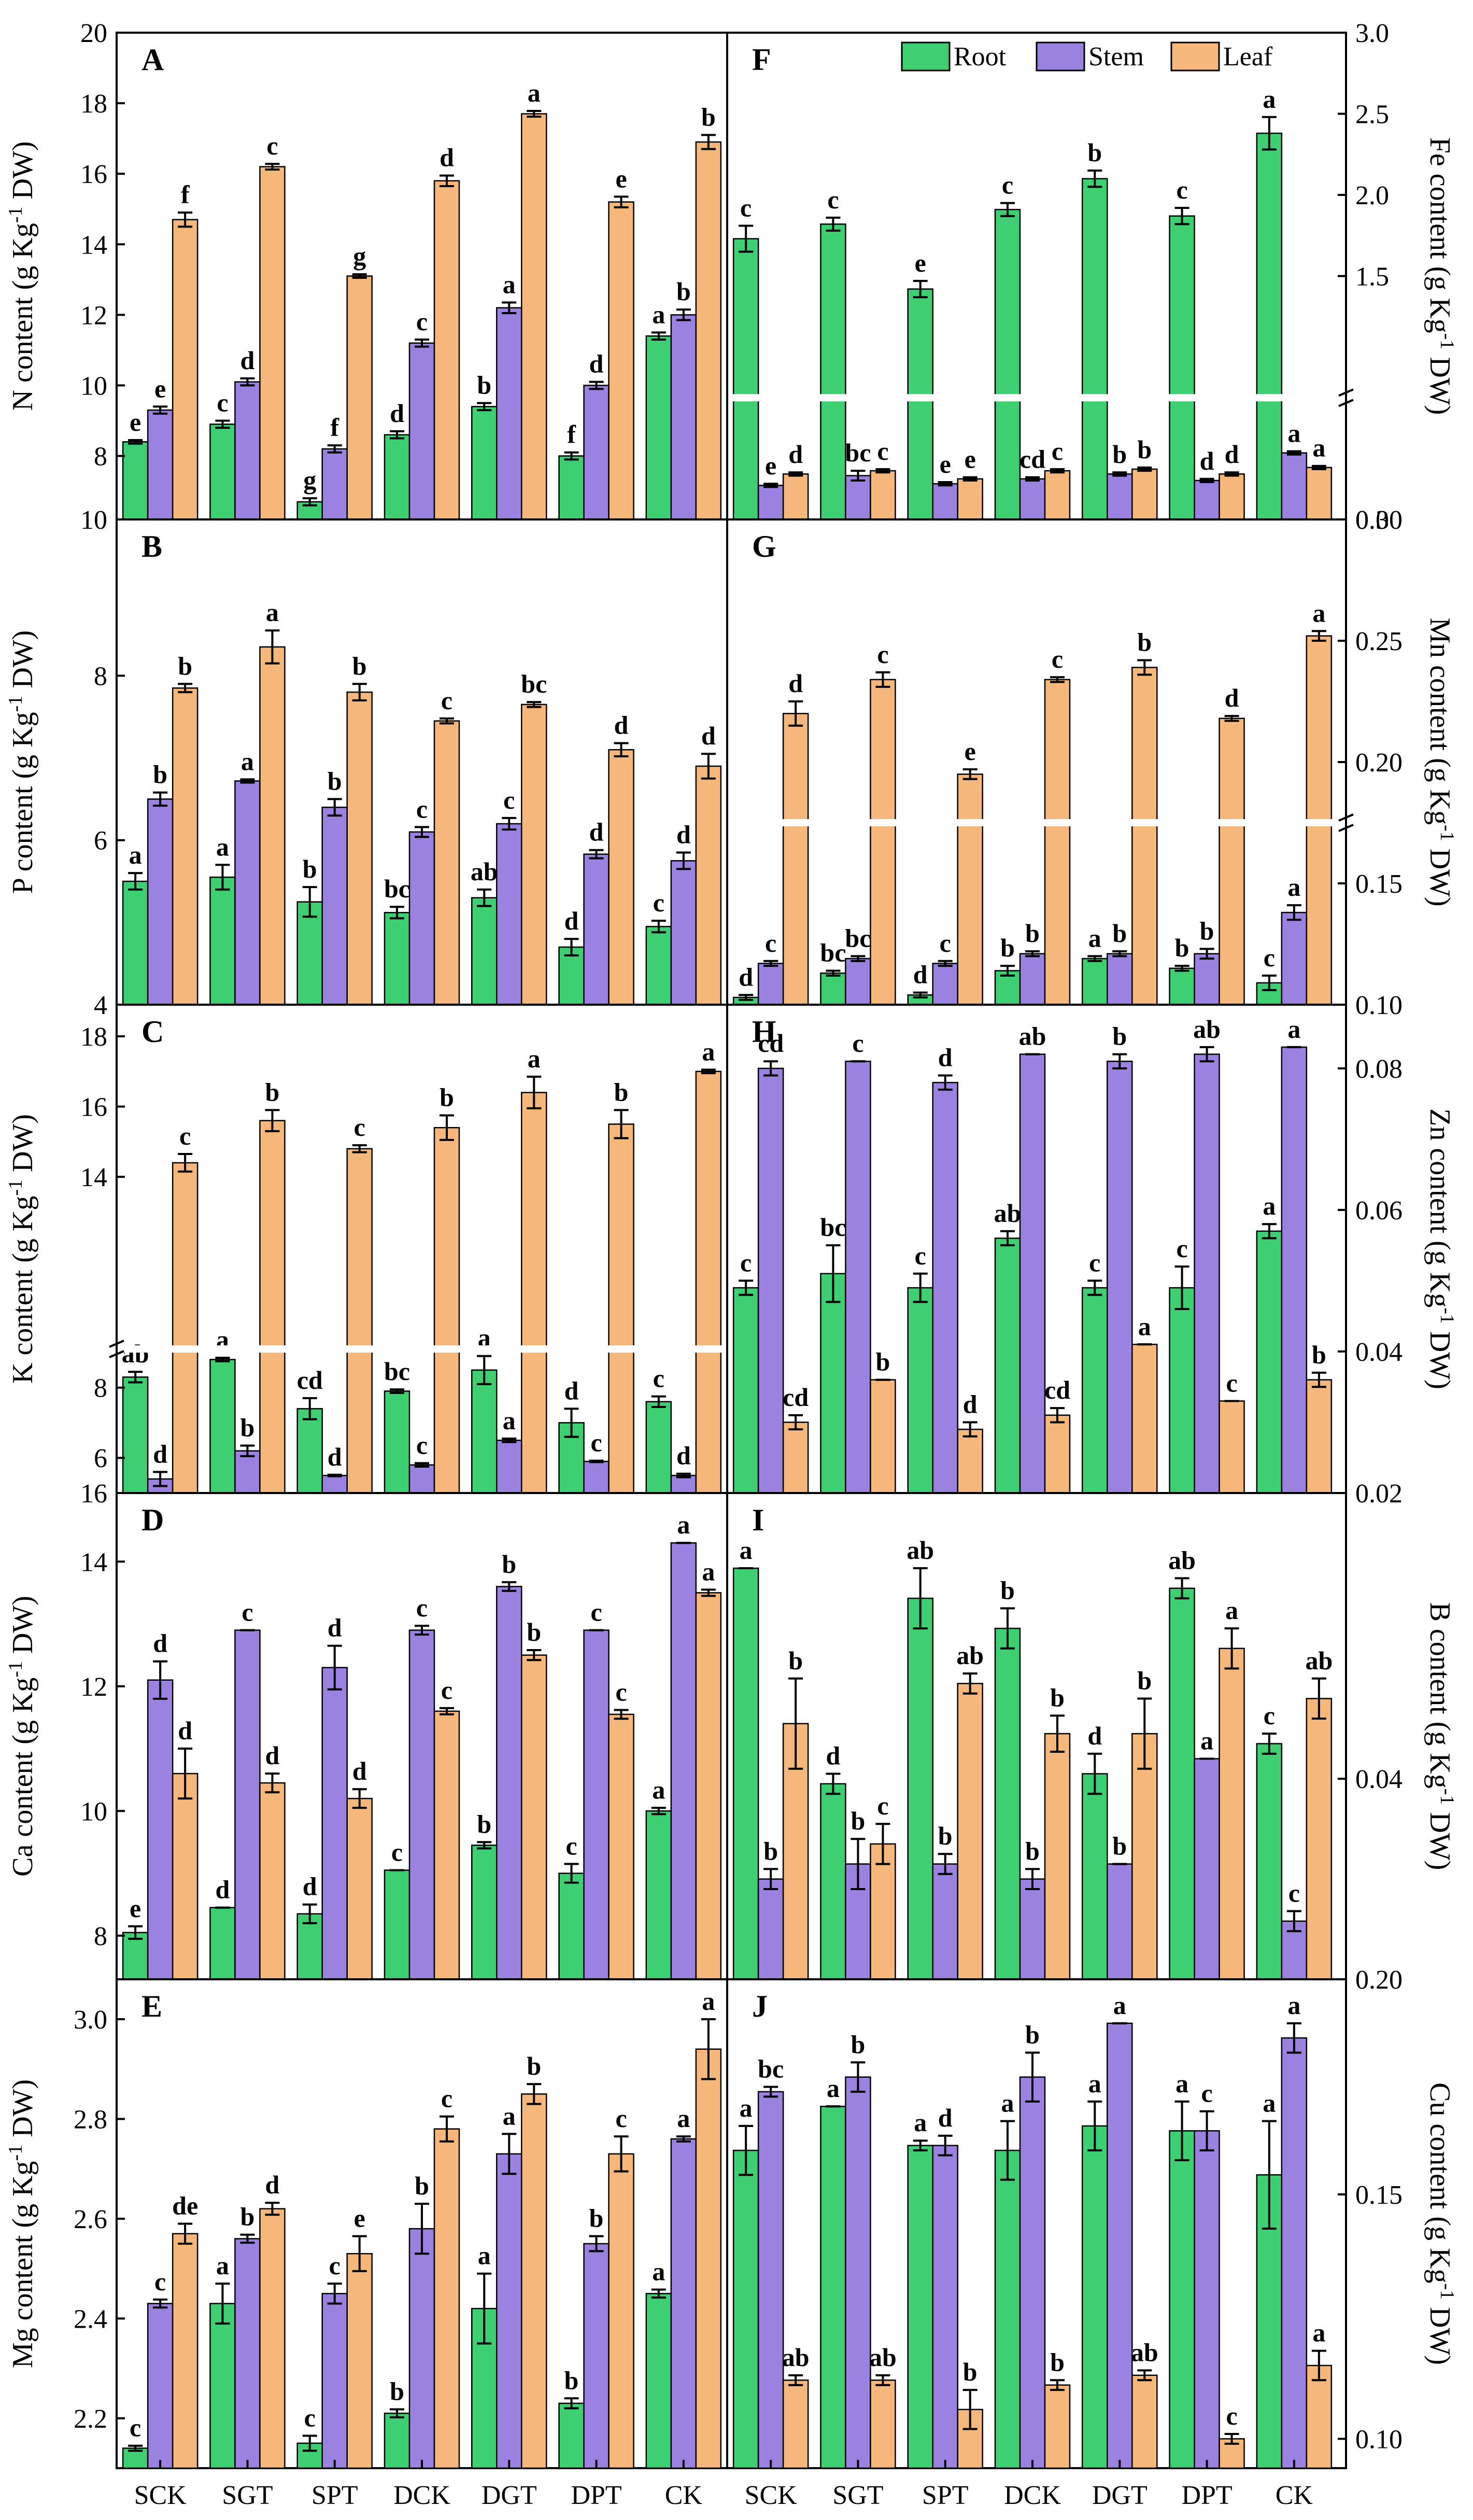  I want to click on axis-break-mark, so click(116, 1349).